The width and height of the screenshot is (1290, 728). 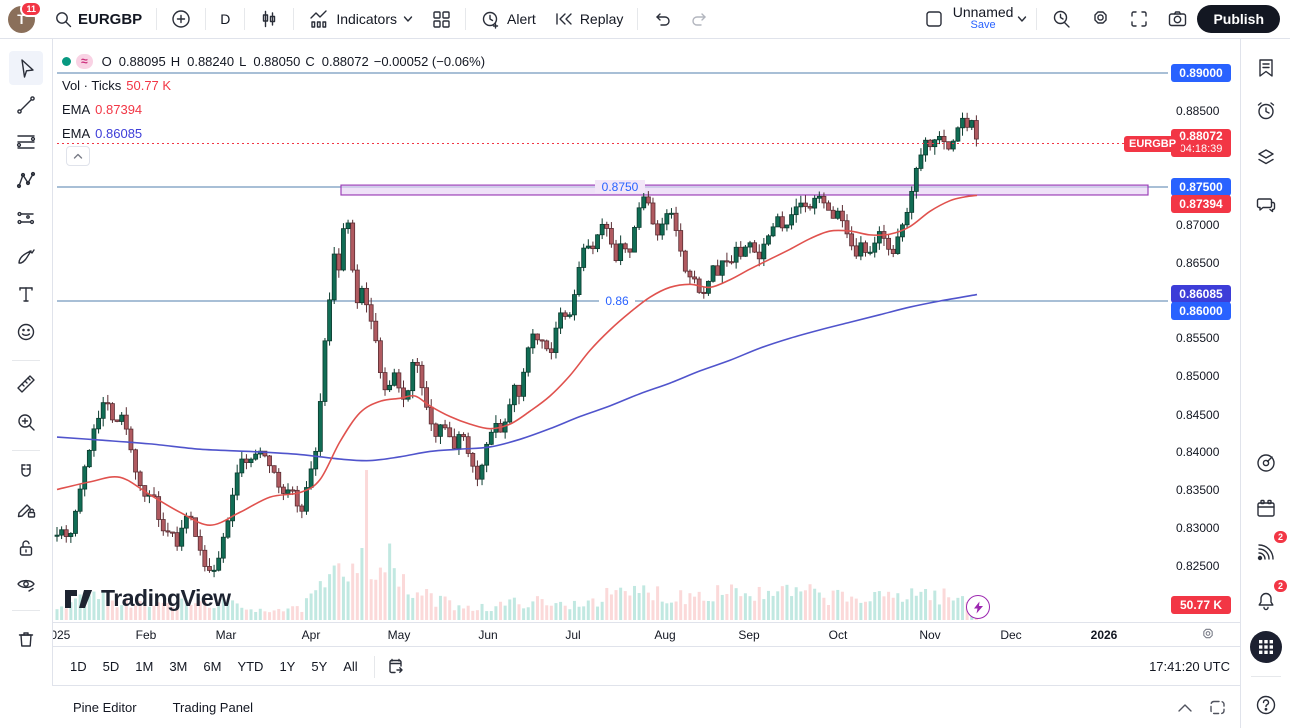 I want to click on brush-tool-button, so click(x=26, y=256).